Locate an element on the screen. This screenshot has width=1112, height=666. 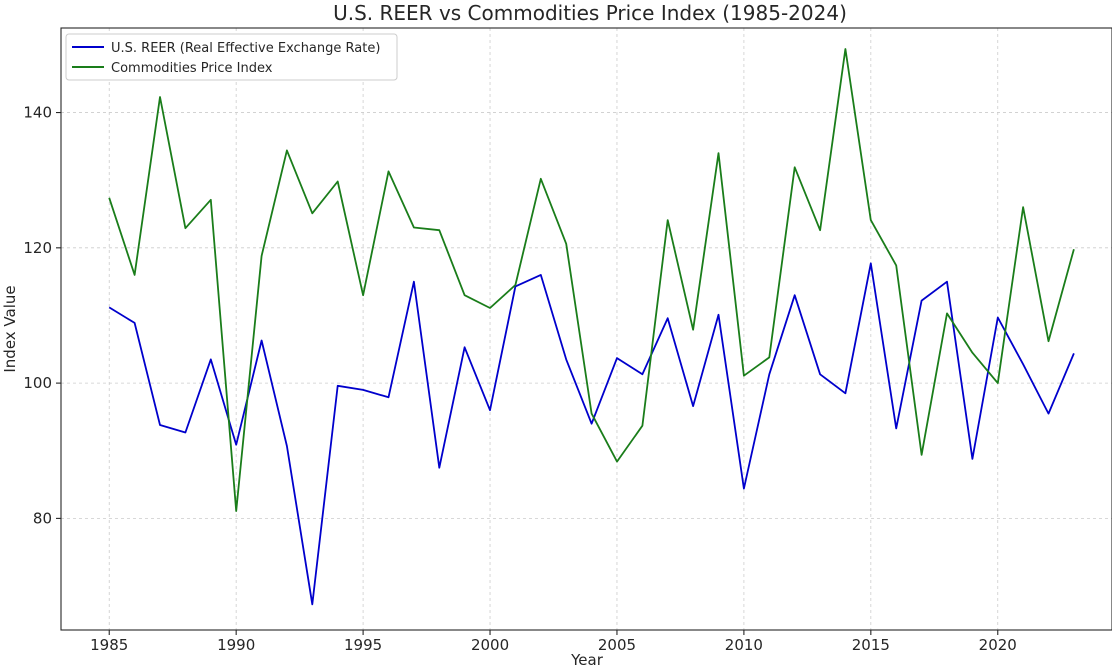
y-tick-label: 140 is located at coordinates (37, 113).